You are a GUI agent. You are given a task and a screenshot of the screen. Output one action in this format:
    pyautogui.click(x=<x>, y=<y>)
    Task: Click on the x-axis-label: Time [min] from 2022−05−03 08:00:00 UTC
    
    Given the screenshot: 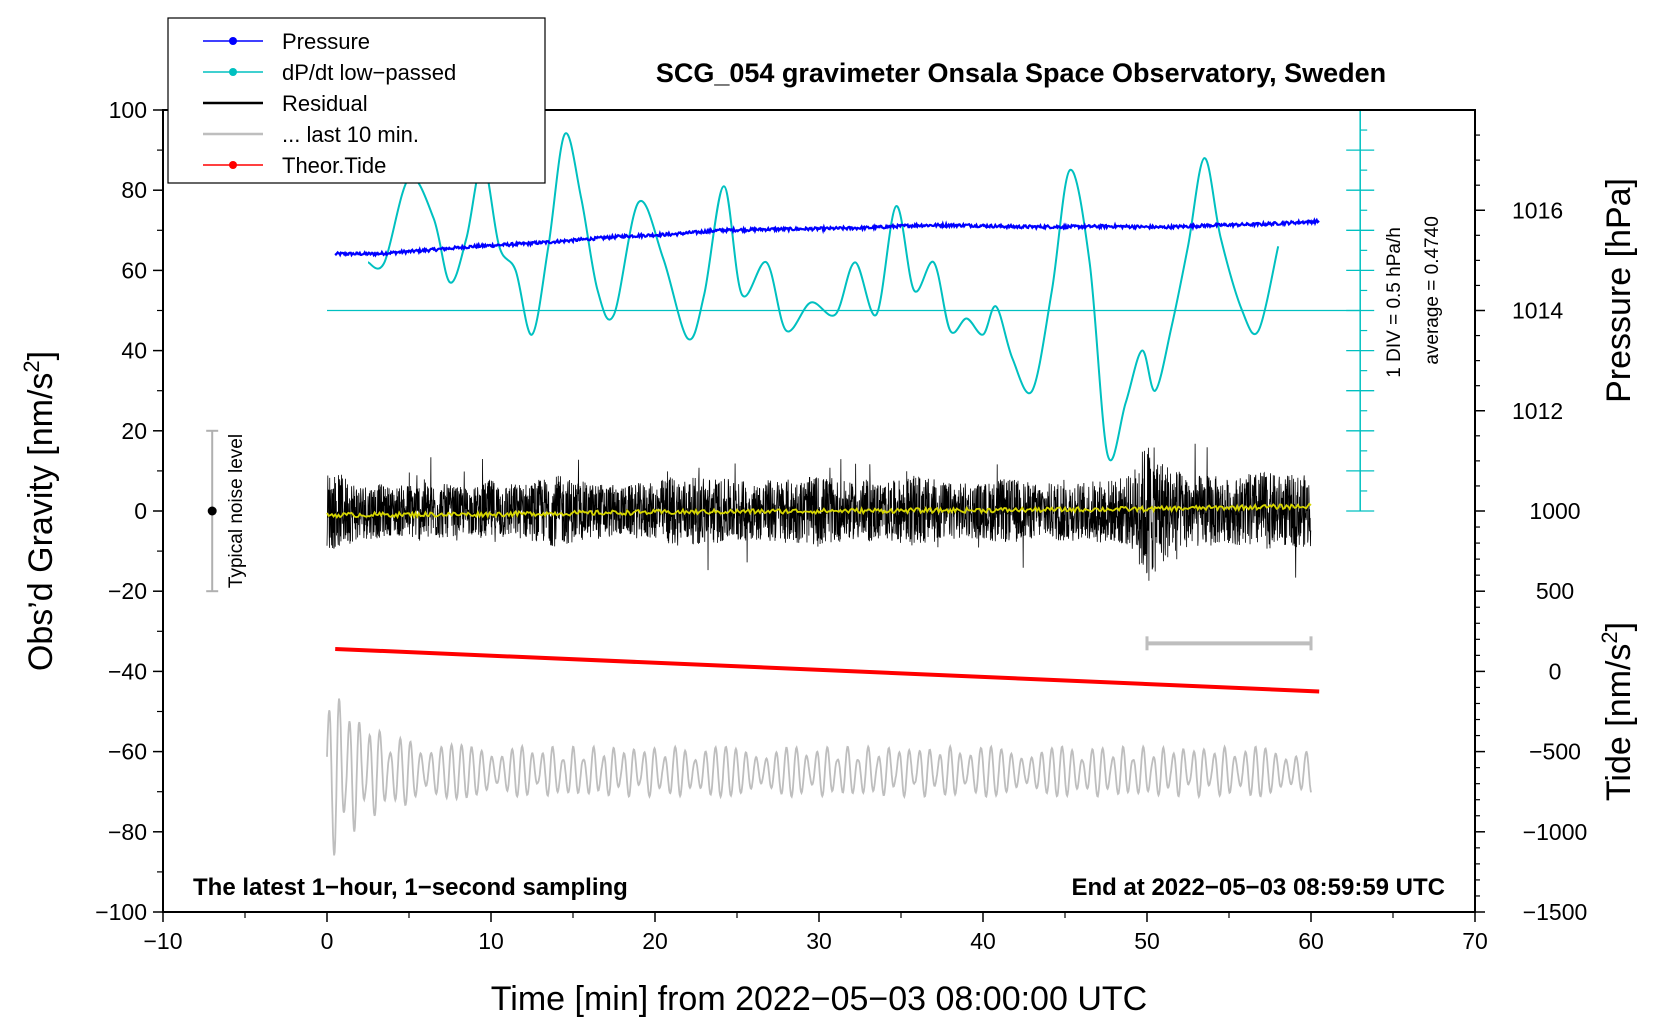 What is the action you would take?
    pyautogui.click(x=819, y=999)
    